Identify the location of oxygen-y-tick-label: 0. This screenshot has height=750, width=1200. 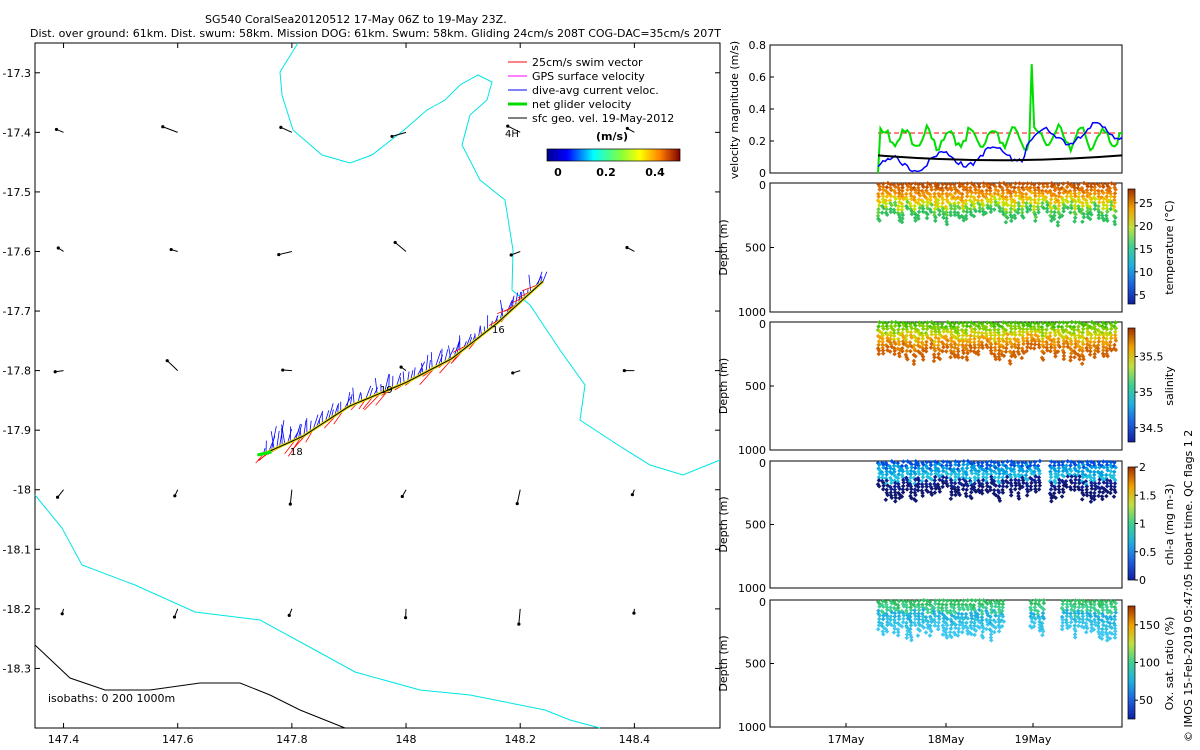
(762, 602).